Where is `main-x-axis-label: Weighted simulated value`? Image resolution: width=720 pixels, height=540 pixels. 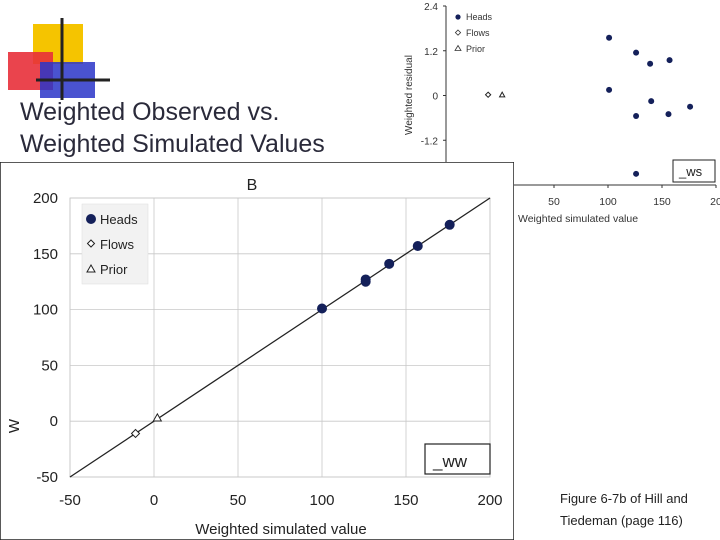
main-x-axis-label: Weighted simulated value is located at coordinates (281, 529).